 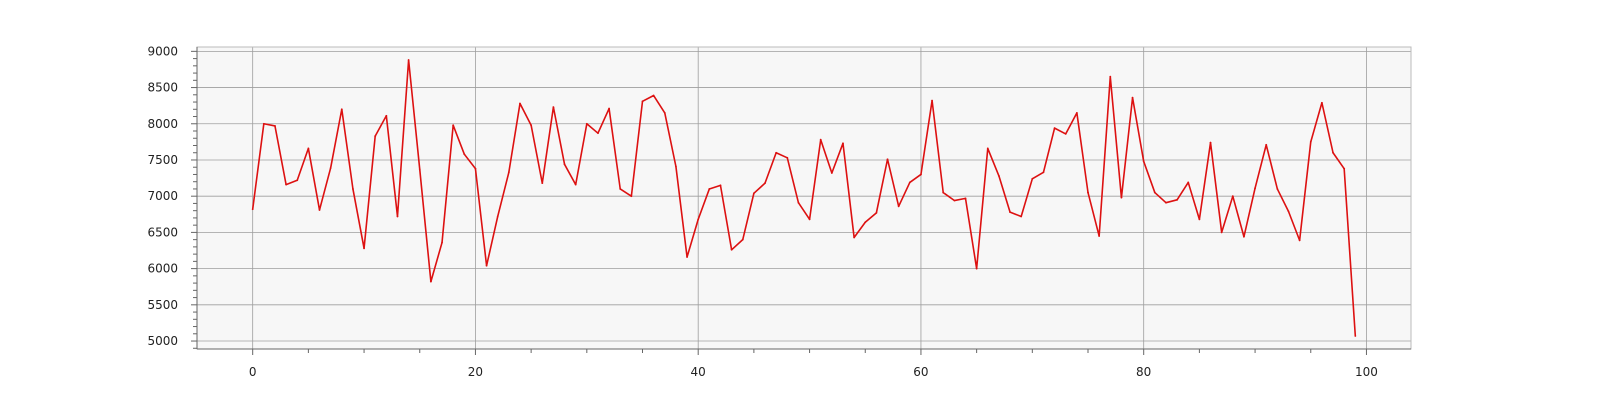 I want to click on y-tick-label: 8500, so click(x=162, y=88).